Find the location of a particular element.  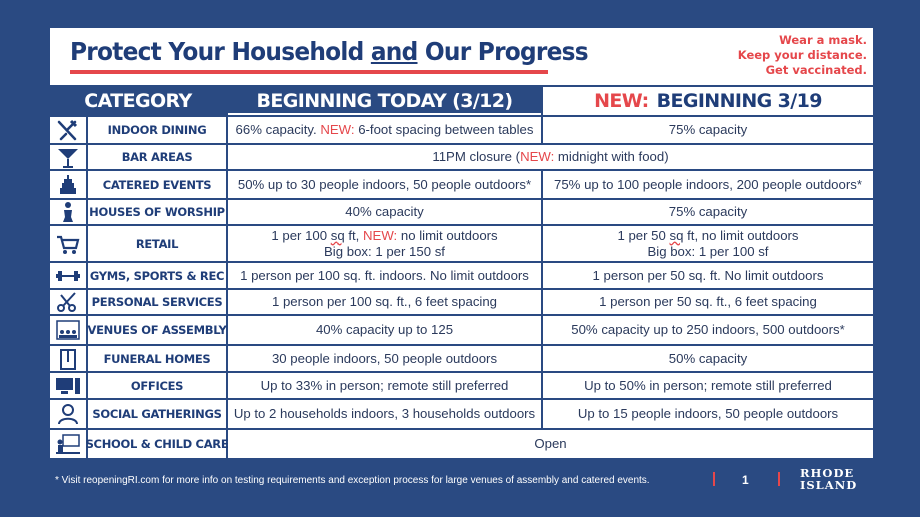

category-label: INDOOR DINING is located at coordinates (157, 130).